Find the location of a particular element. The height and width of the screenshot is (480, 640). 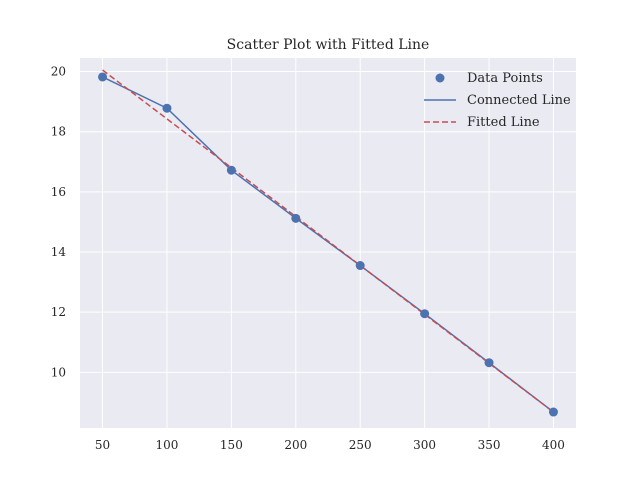

x-tick-label: 100 is located at coordinates (167, 445).